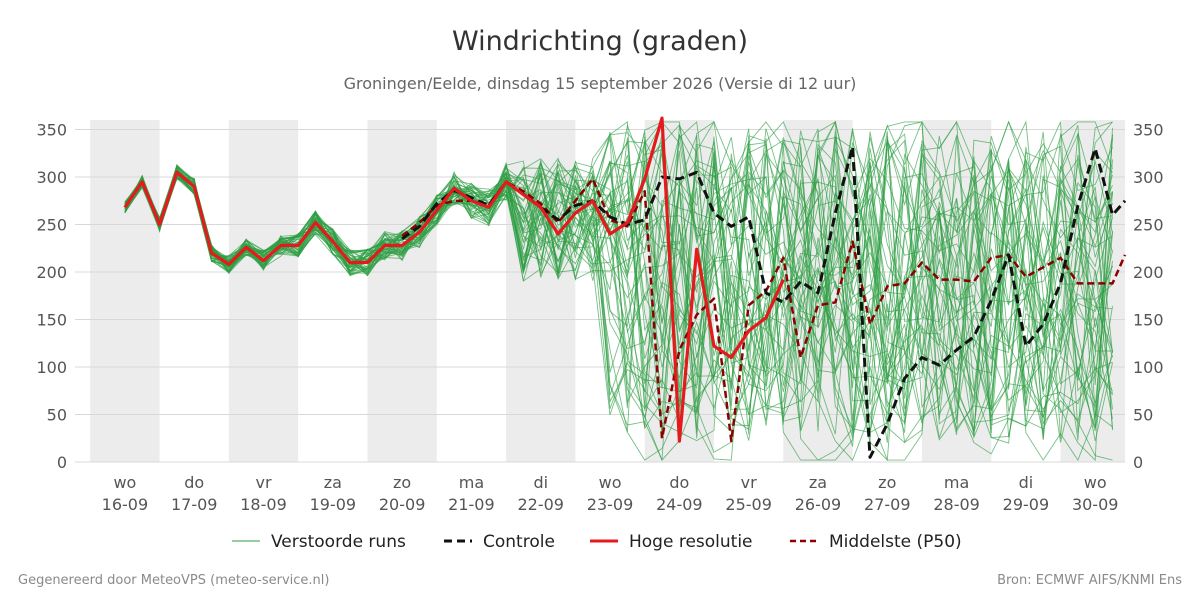  I want to click on x-tick-date: 25-09, so click(748, 504).